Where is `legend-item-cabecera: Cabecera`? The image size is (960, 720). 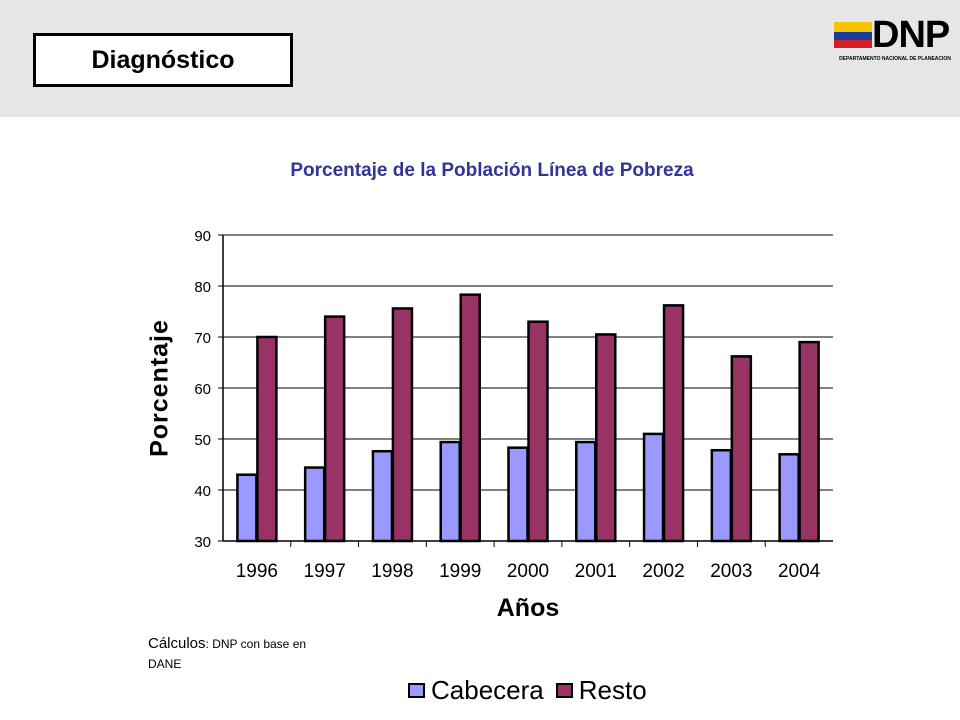
legend-item-cabecera: Cabecera is located at coordinates (476, 690).